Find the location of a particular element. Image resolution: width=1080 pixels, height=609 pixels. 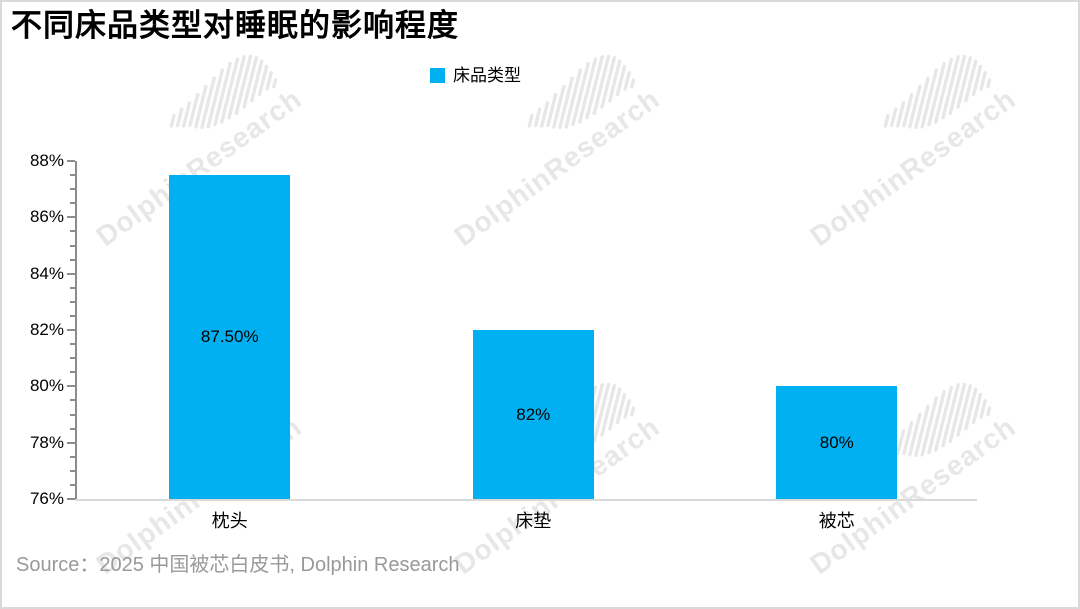

legend-swatch is located at coordinates (437, 75).